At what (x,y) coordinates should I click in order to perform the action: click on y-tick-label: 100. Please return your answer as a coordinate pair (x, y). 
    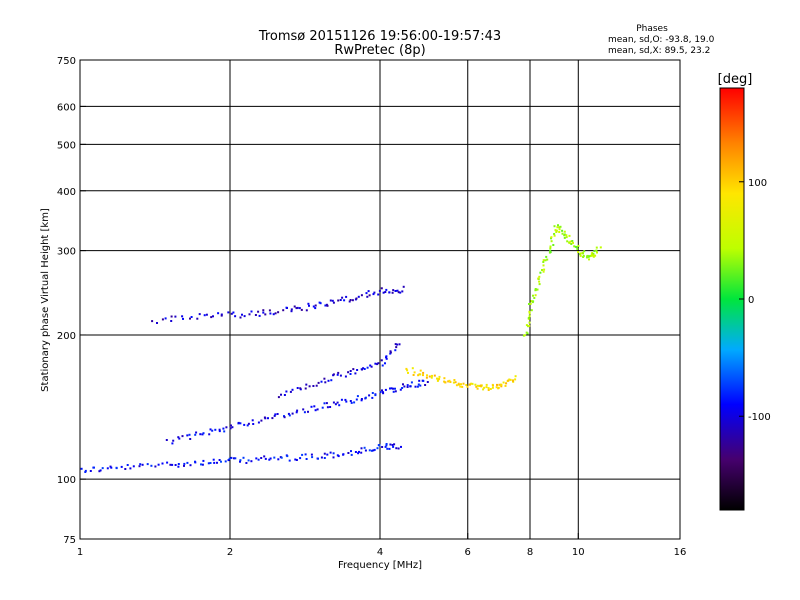
    Looking at the image, I should click on (66, 480).